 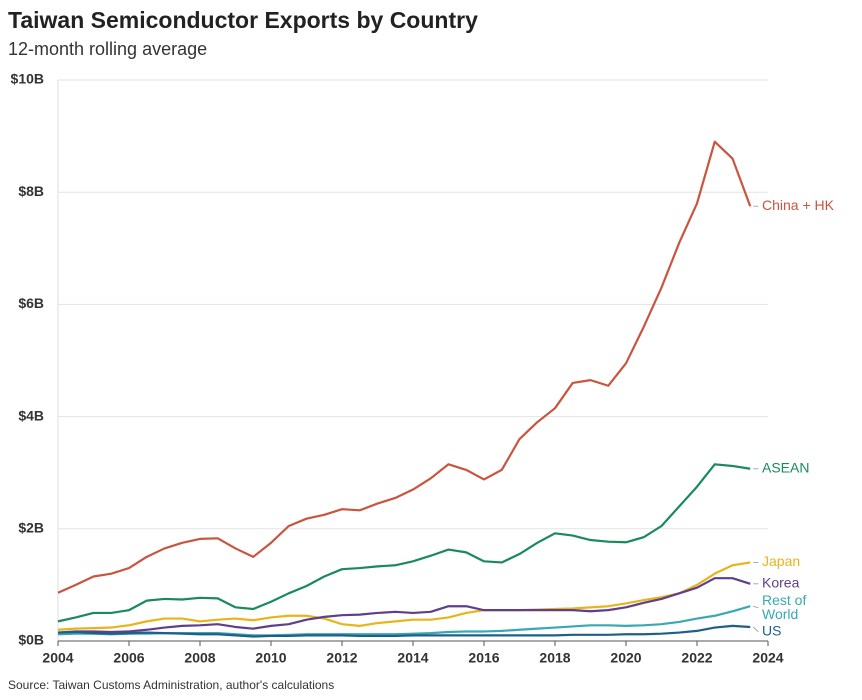 I want to click on x-tick-label: 2016, so click(x=483, y=658).